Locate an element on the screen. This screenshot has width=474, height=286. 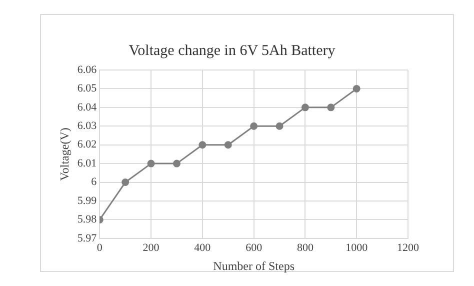
x-tick-label: 800 is located at coordinates (305, 248).